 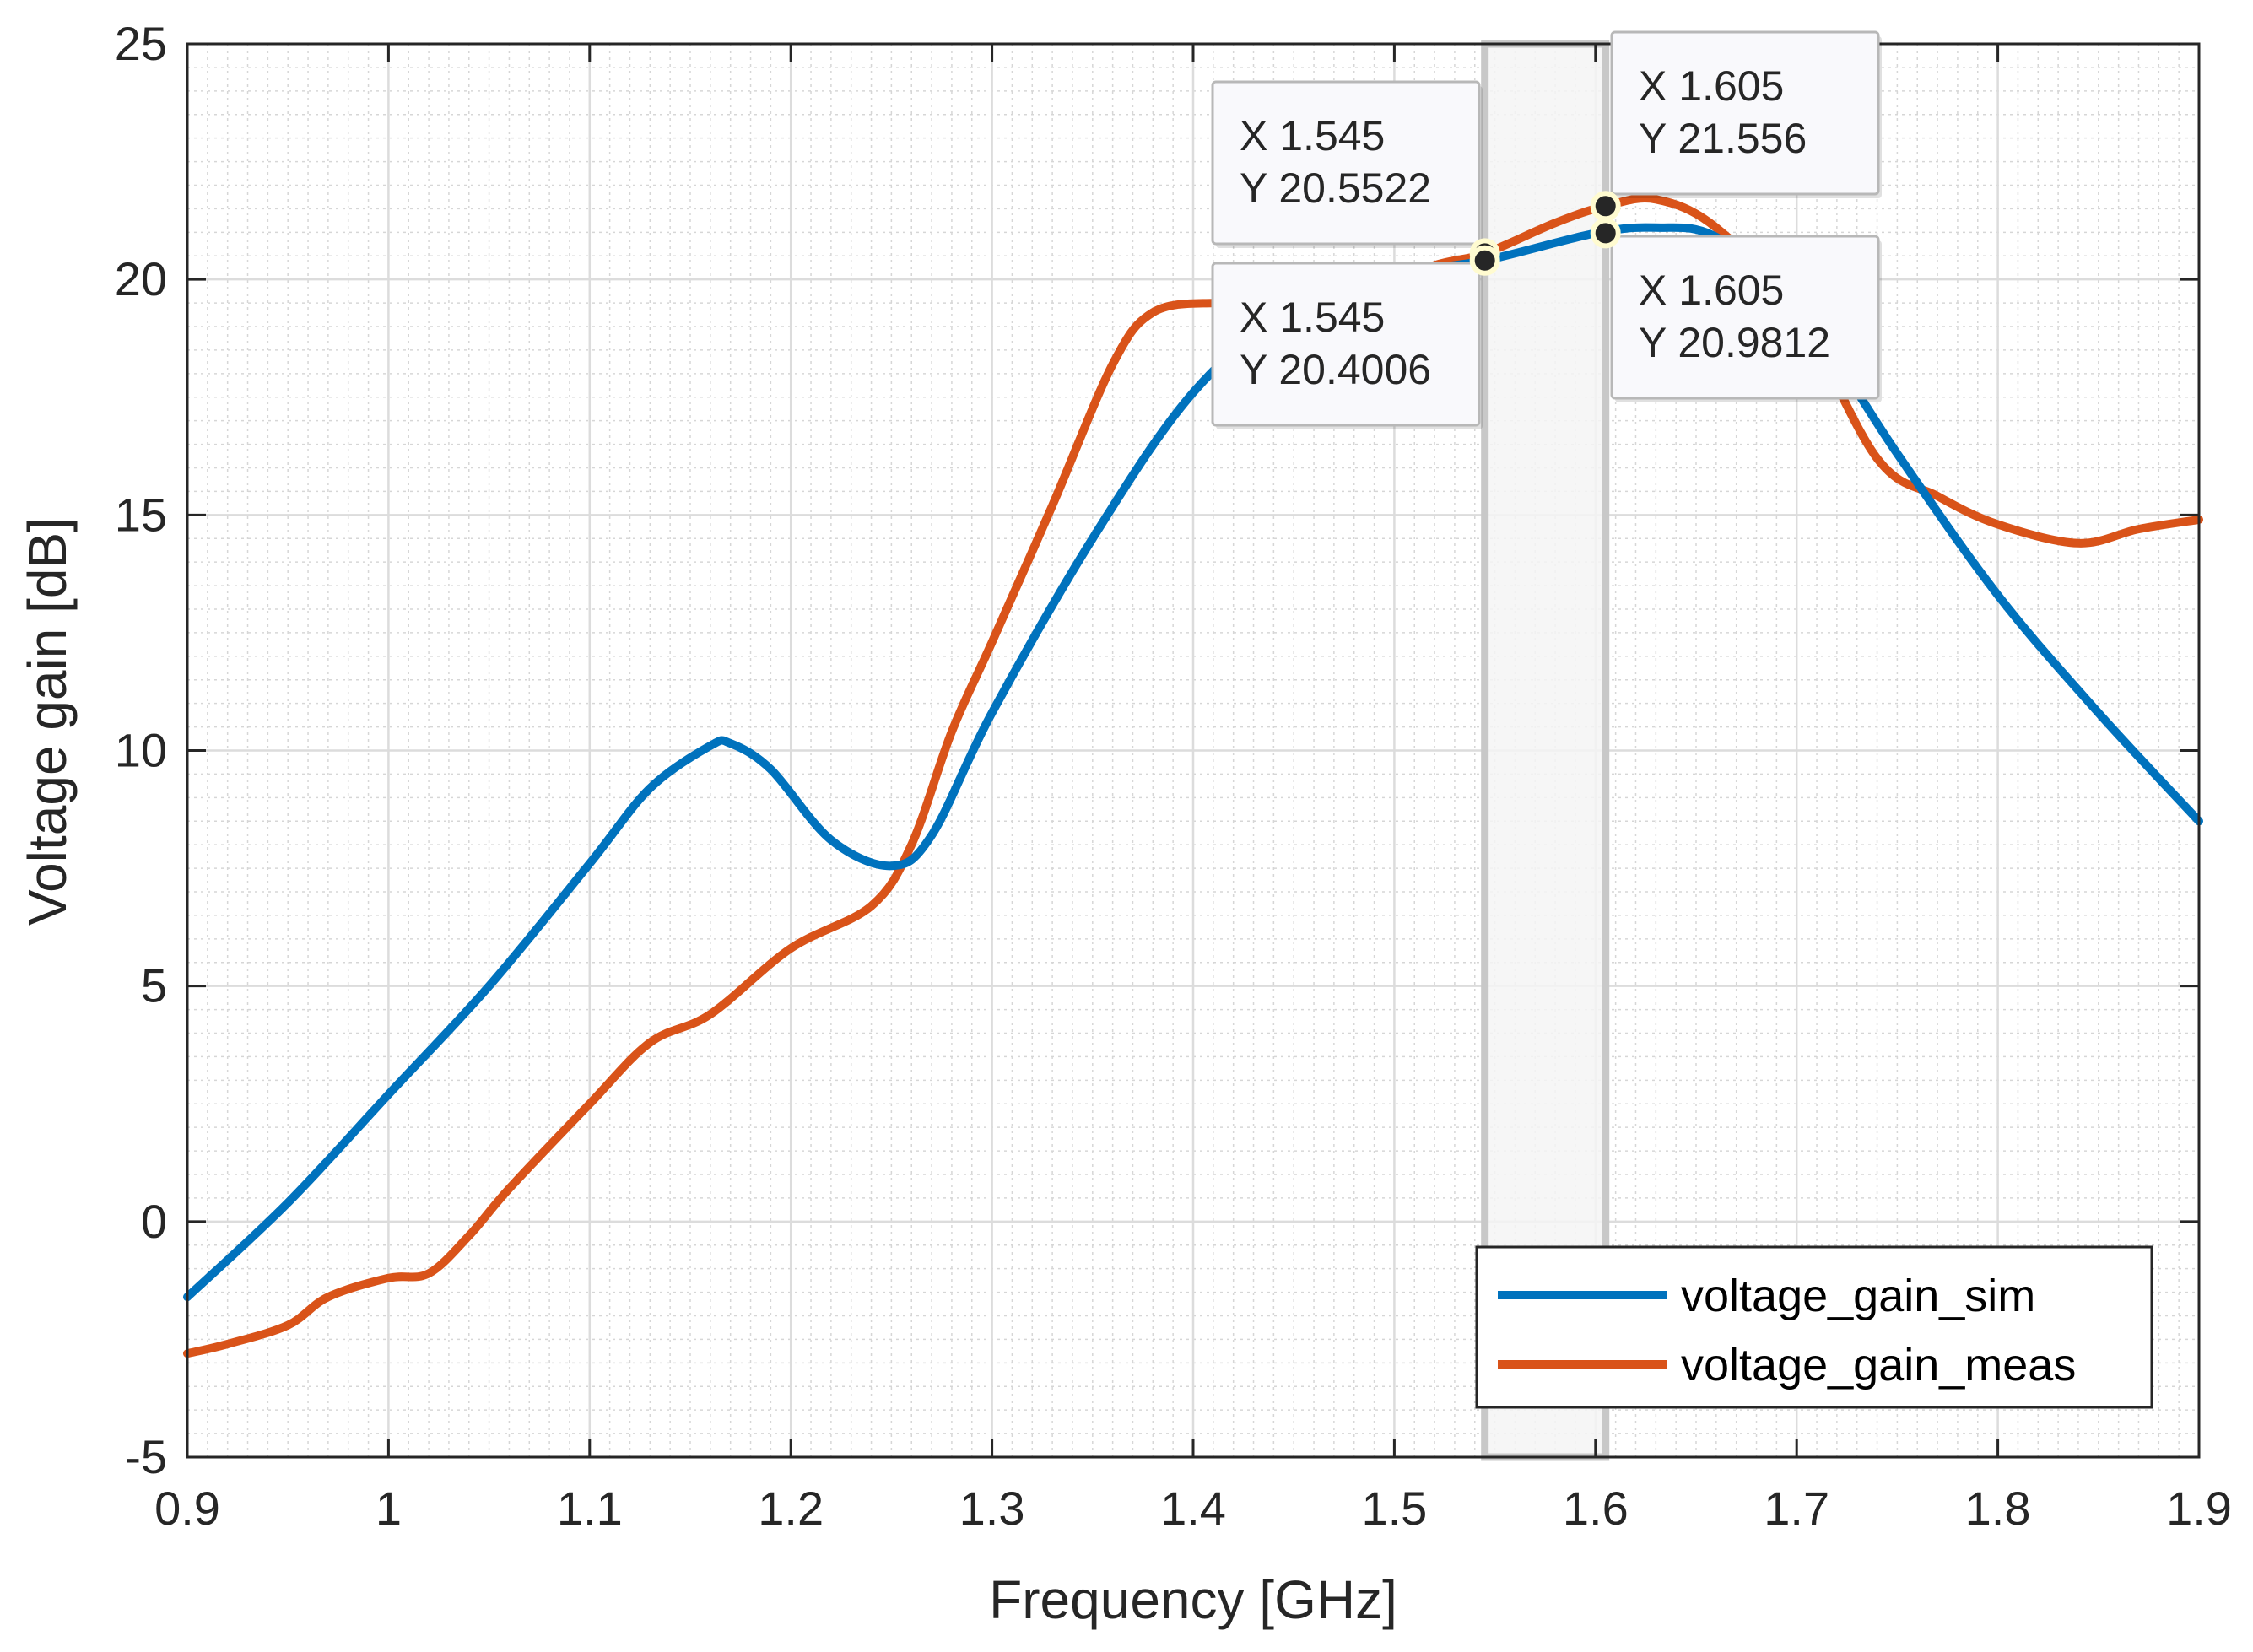 What do you see at coordinates (2199, 1508) in the screenshot?
I see `x-tick-label: 1.9` at bounding box center [2199, 1508].